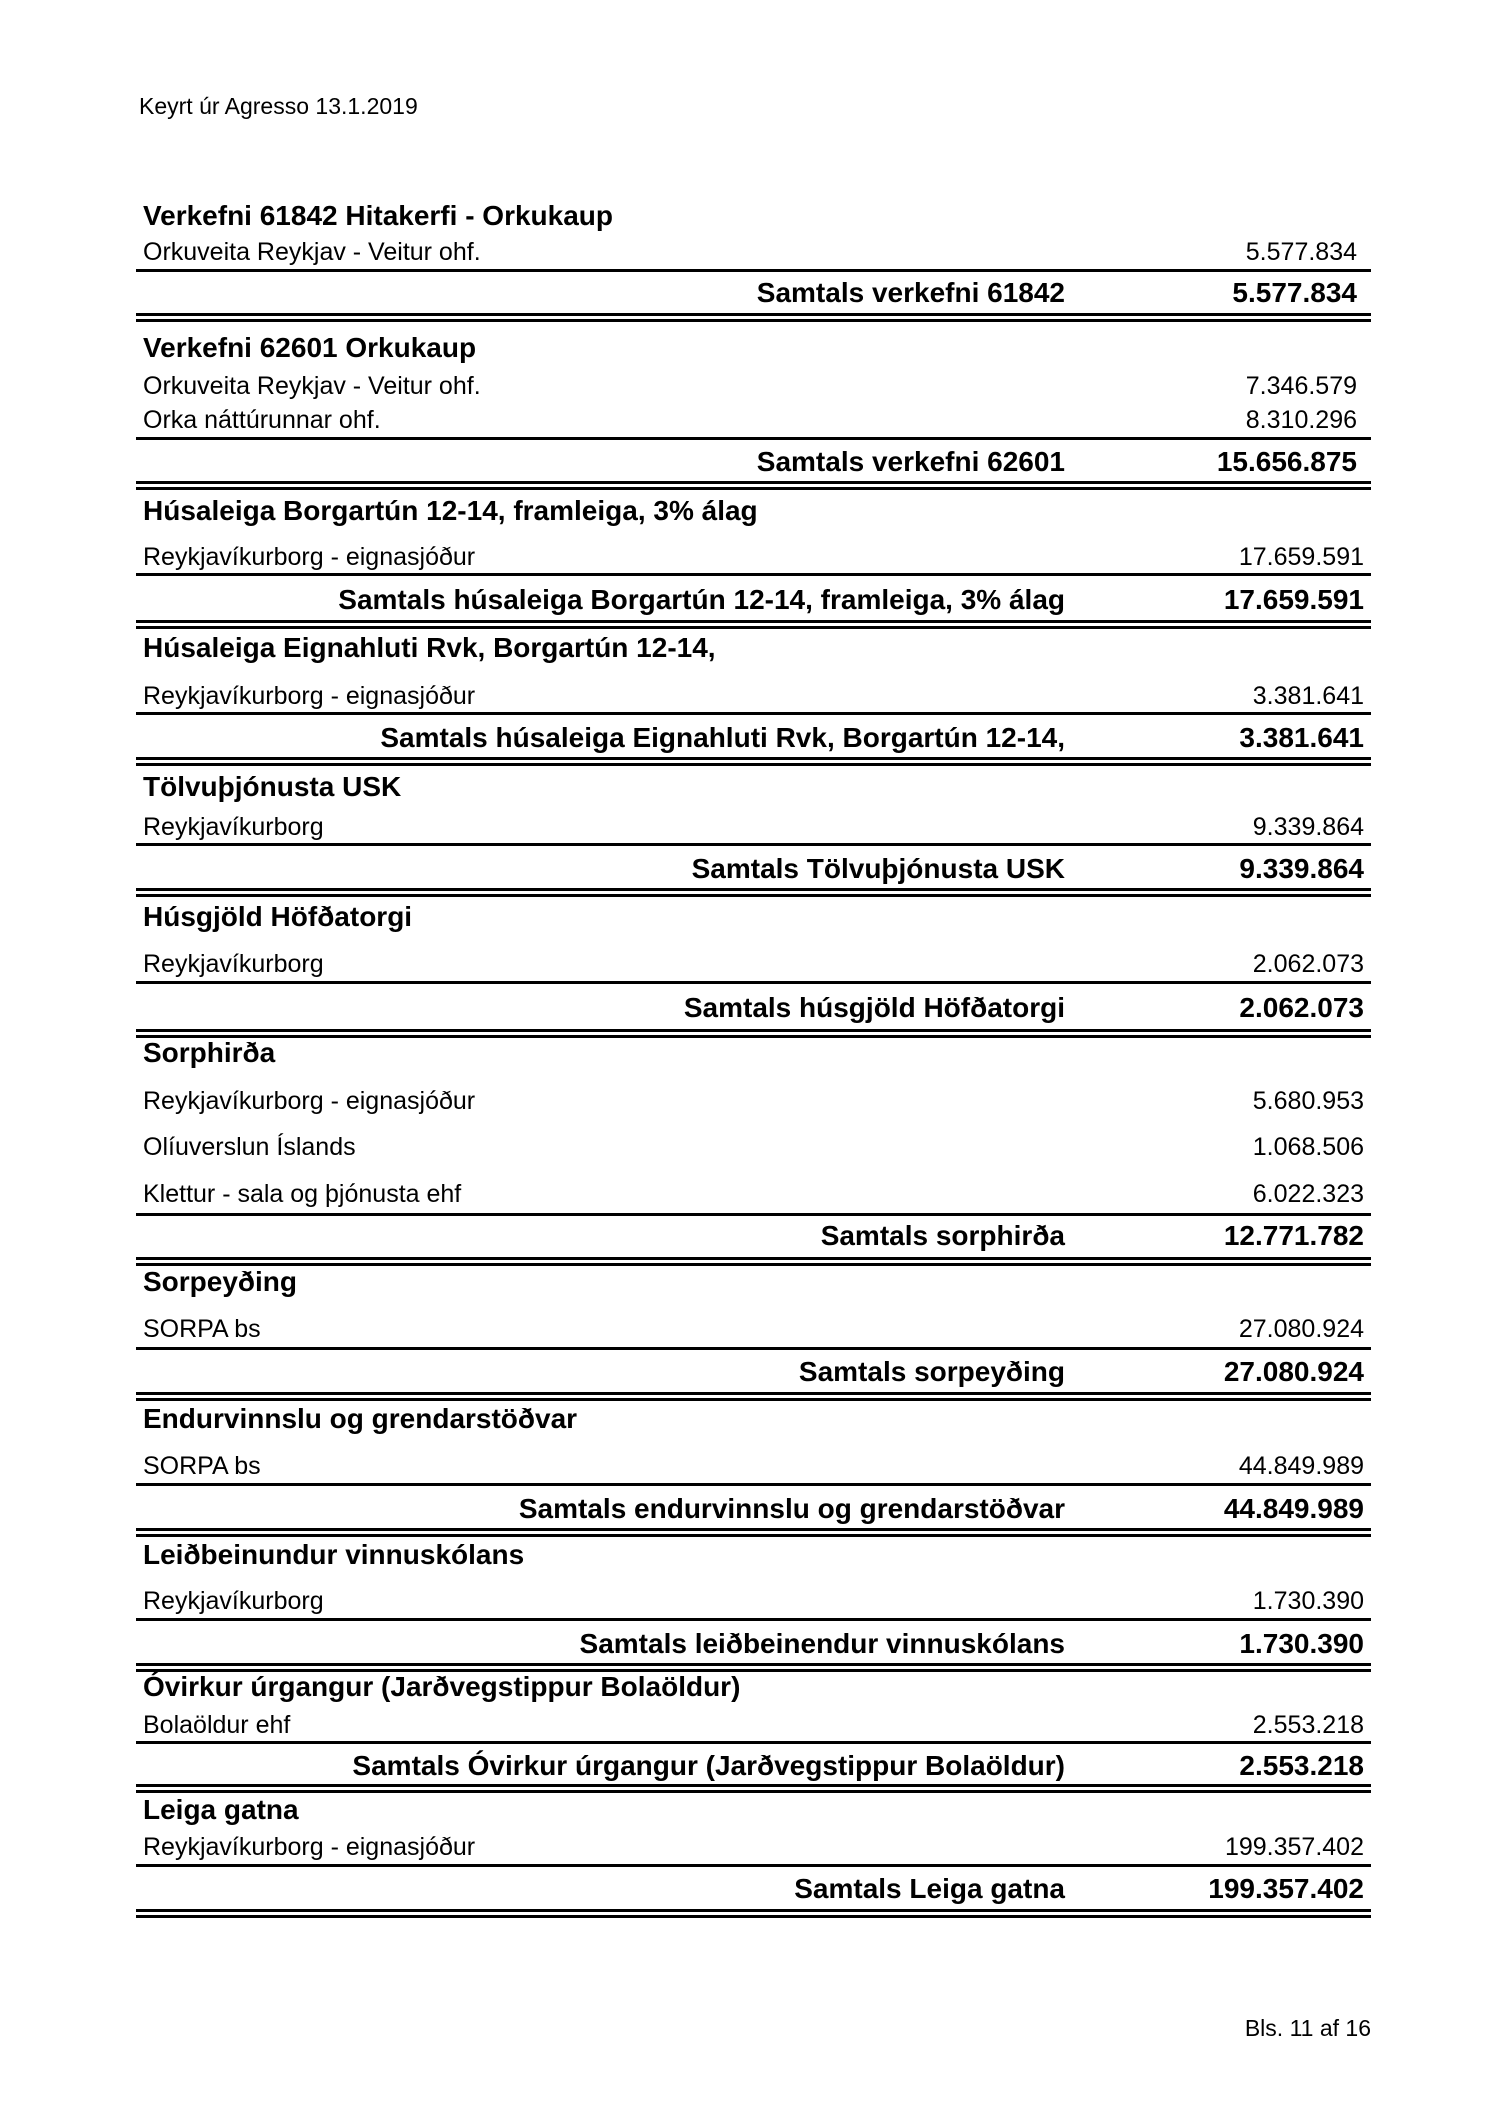  I want to click on line-item-amount: 7.346.579, so click(1301, 386).